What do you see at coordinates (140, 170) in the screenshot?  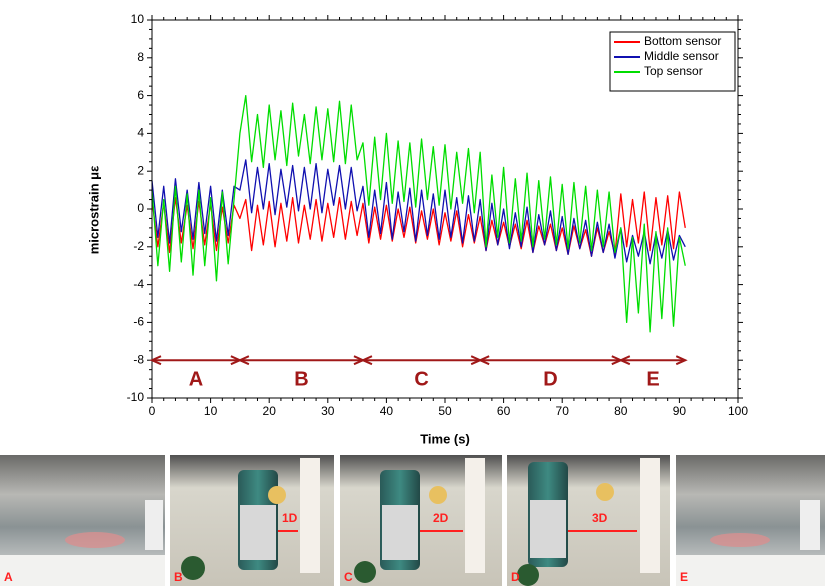 I see `y-tick-label: 2` at bounding box center [140, 170].